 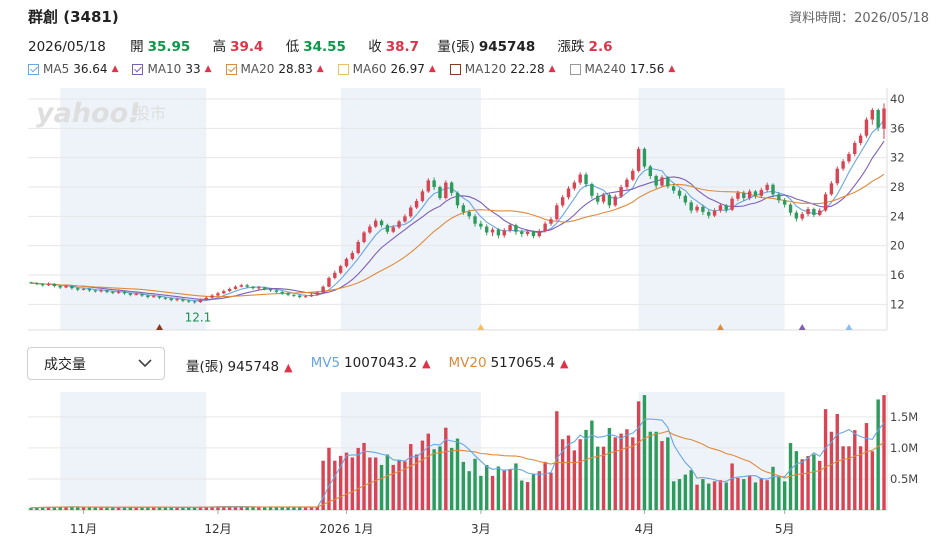 I want to click on x-tick-label: 4月, so click(x=645, y=529).